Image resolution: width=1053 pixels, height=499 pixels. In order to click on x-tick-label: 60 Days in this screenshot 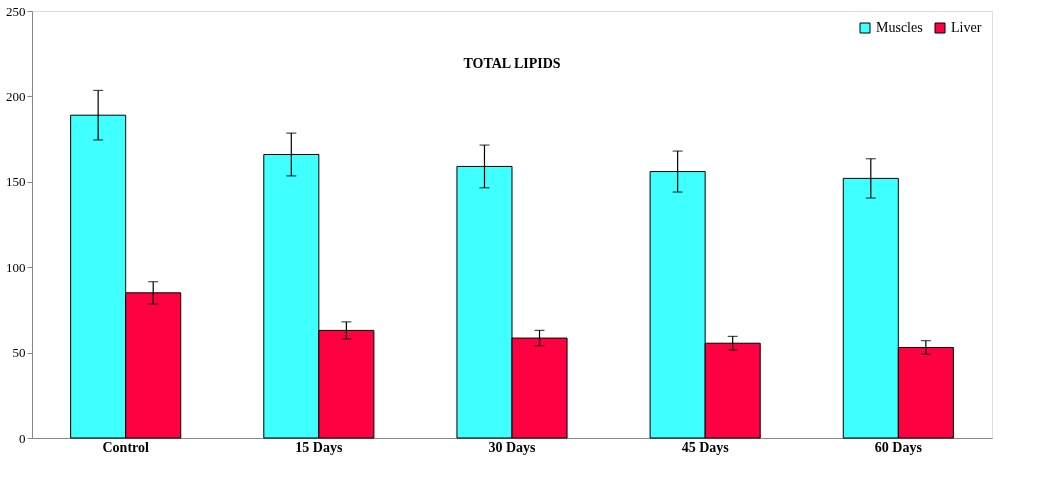, I will do `click(898, 447)`.